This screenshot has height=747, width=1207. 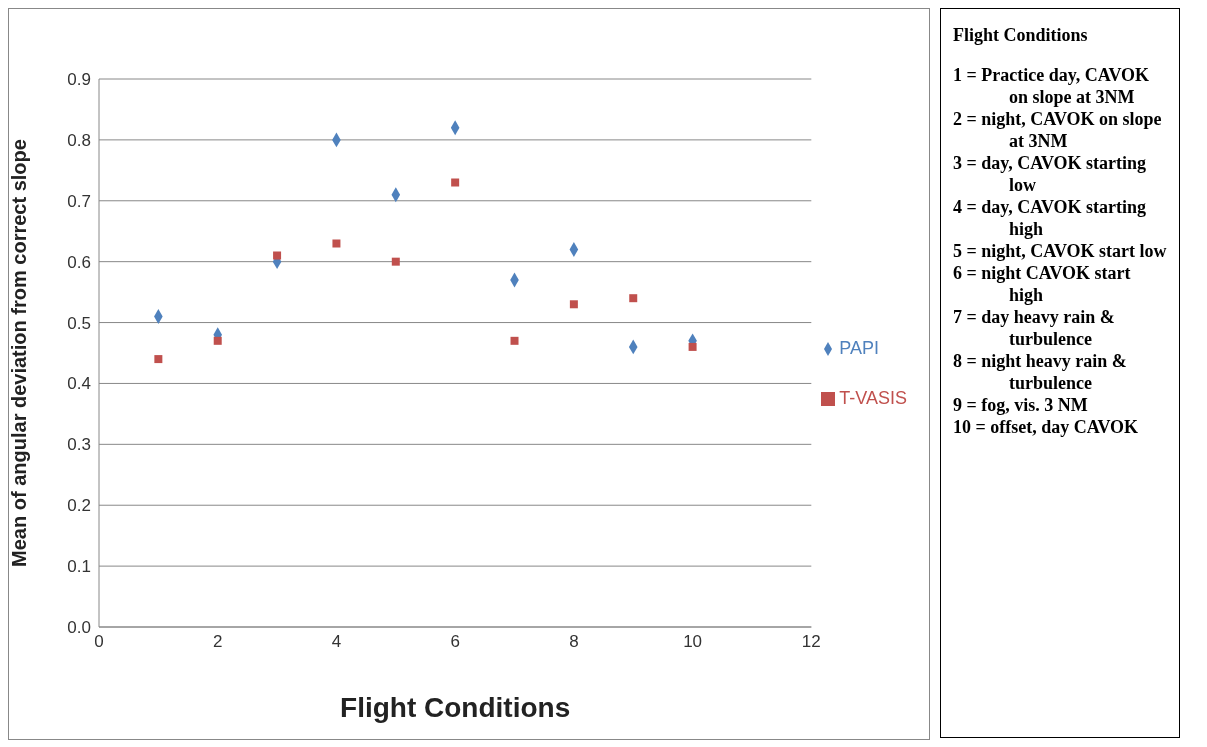 What do you see at coordinates (79, 384) in the screenshot?
I see `y-tick-label: 0.4` at bounding box center [79, 384].